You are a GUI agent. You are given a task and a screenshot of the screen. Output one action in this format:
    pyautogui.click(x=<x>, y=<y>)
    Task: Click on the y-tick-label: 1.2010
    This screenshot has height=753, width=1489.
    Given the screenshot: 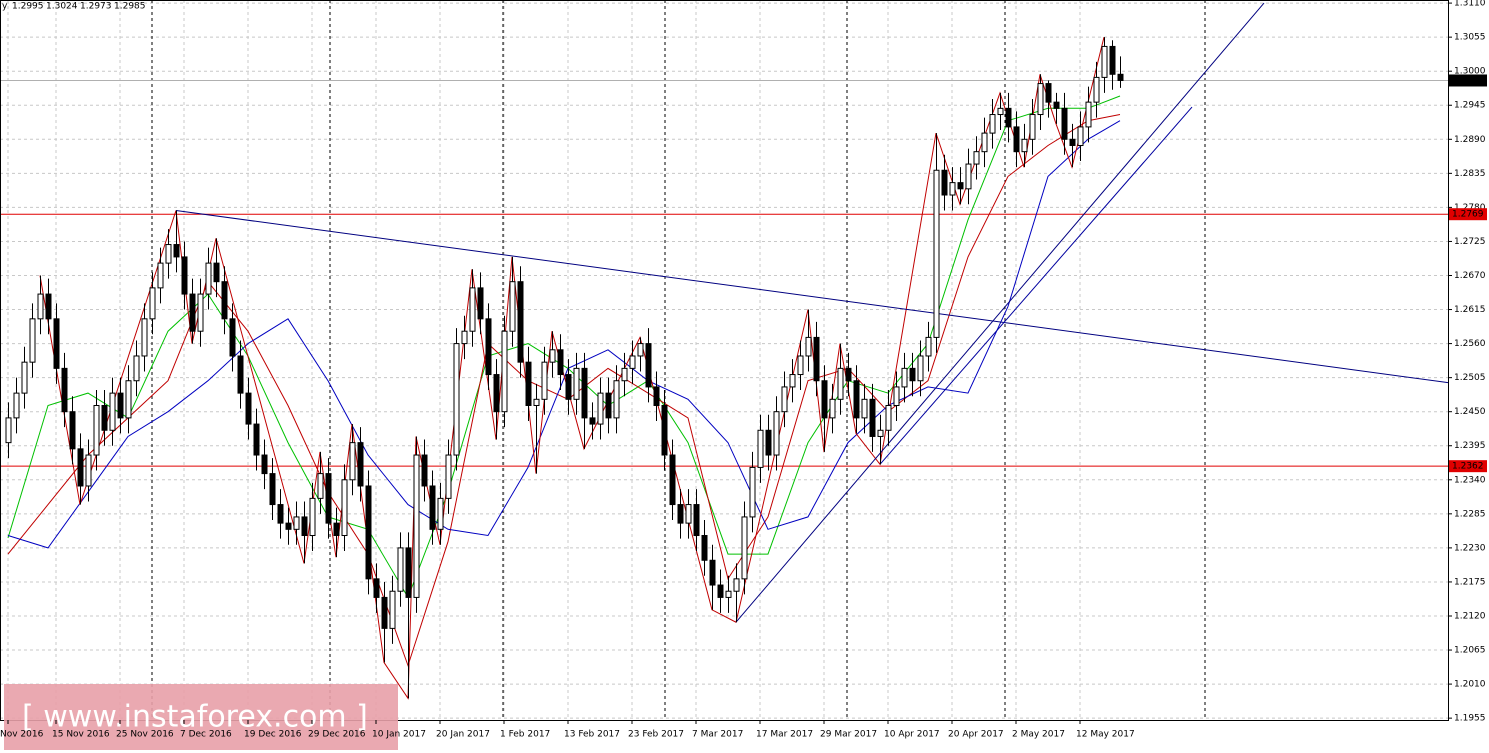 What is the action you would take?
    pyautogui.click(x=1470, y=685)
    